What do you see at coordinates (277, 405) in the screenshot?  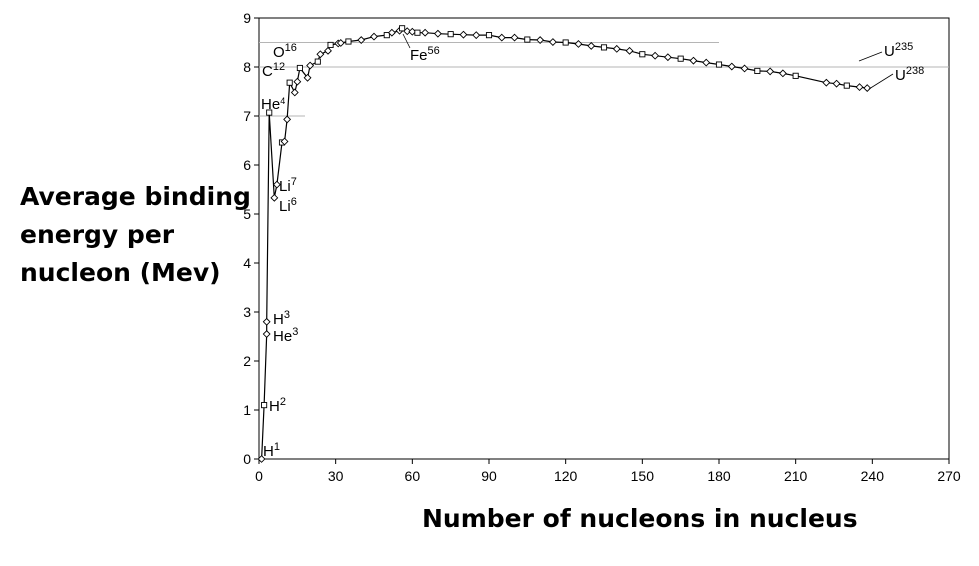 I see `isotope-label: H2` at bounding box center [277, 405].